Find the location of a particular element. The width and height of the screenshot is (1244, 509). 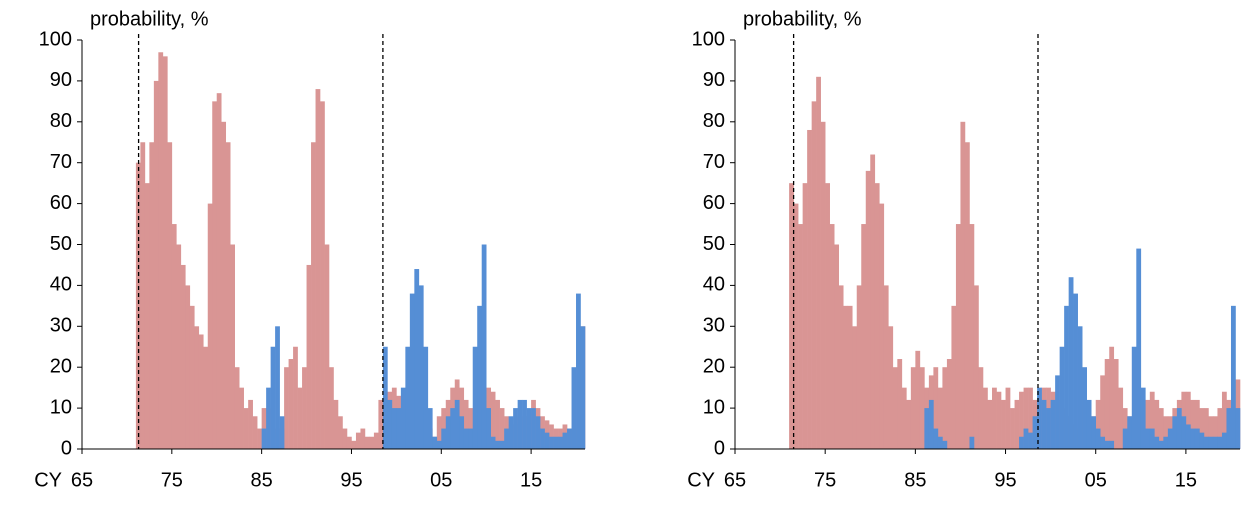

y-tick-label: 10 is located at coordinates (714, 407).